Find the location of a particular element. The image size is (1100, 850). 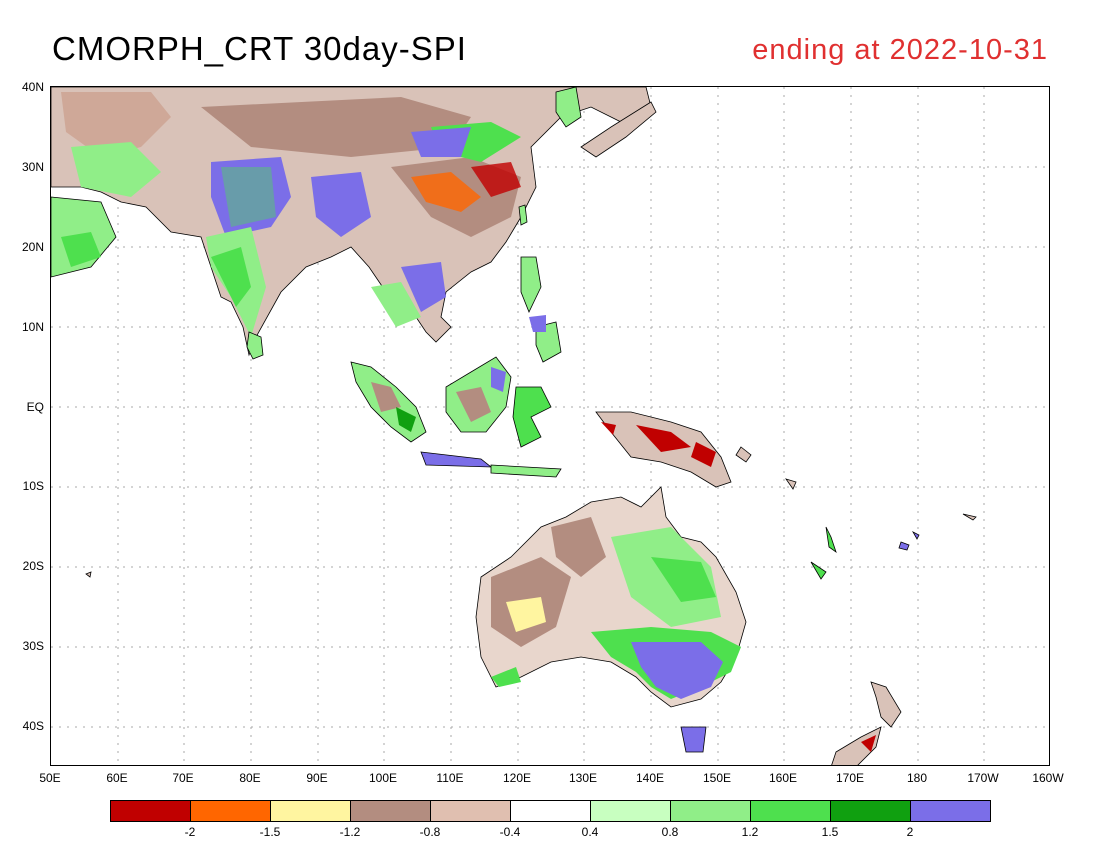

lat-label: 40N is located at coordinates (32, 87).